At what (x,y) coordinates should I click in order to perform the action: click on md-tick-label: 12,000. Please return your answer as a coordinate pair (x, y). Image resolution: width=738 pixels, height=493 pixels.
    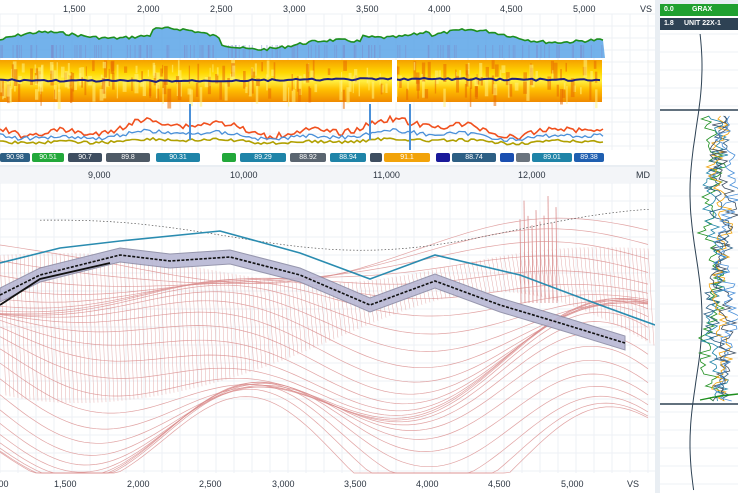
    Looking at the image, I should click on (532, 175).